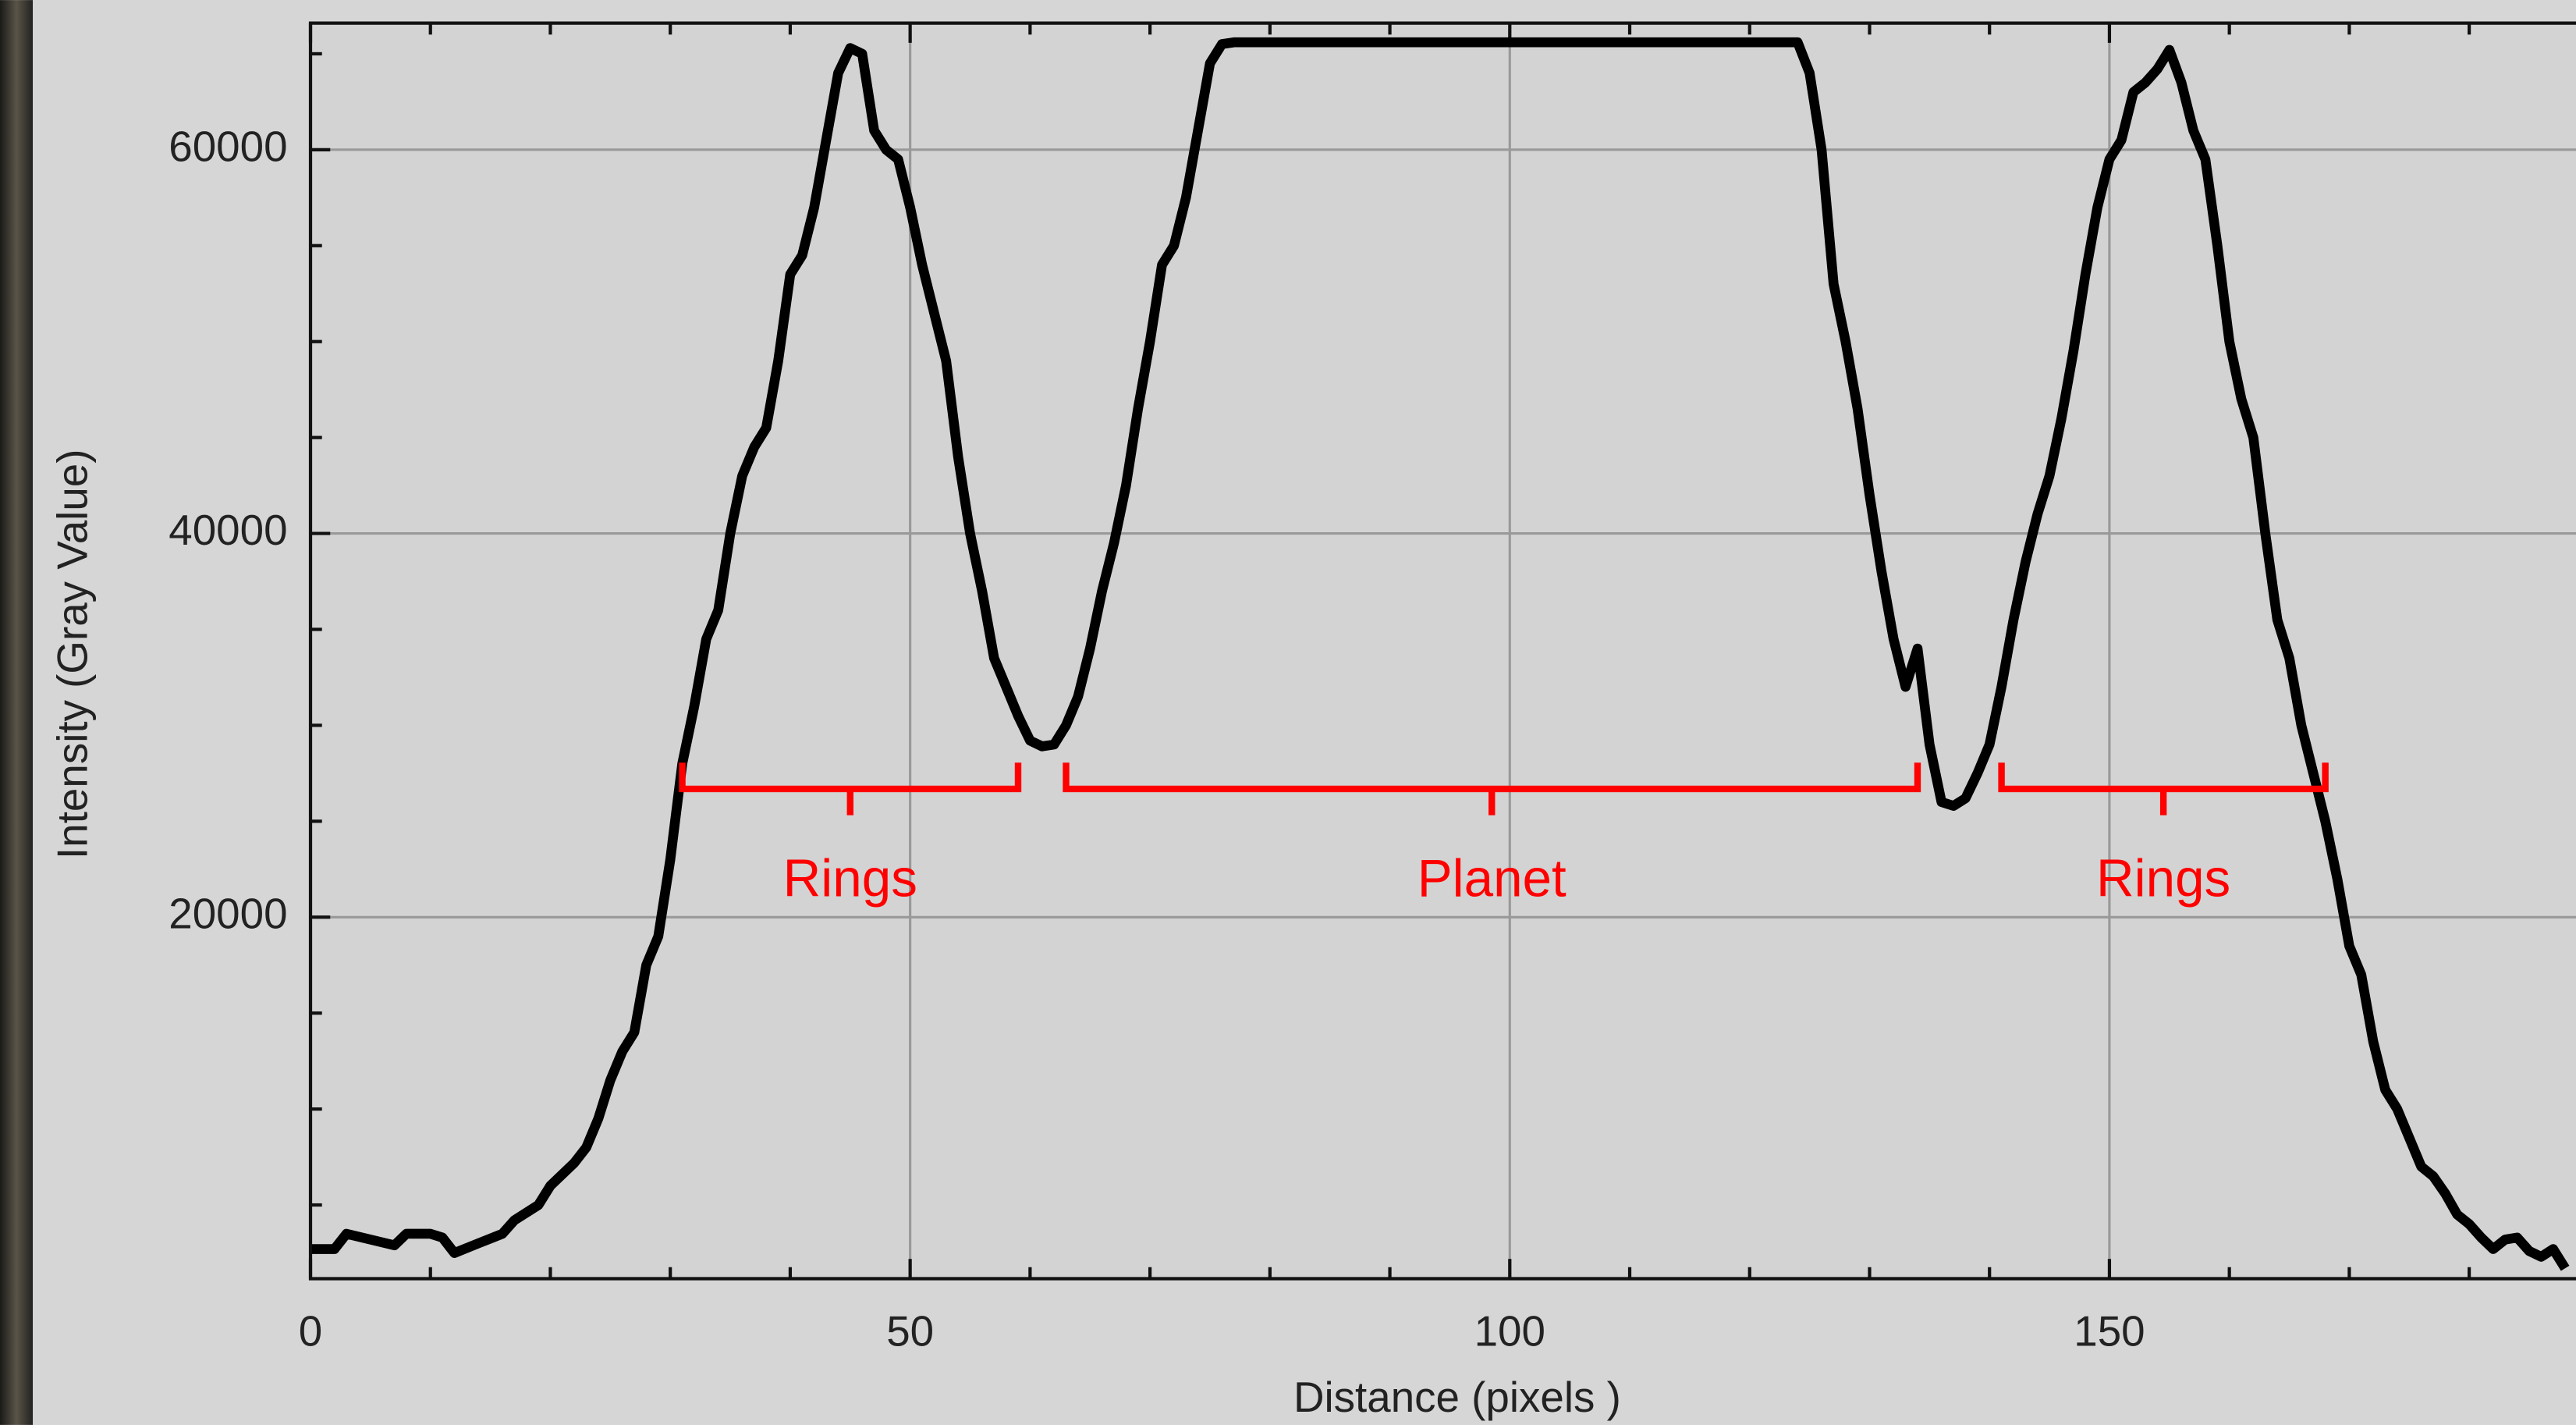  Describe the element at coordinates (1457, 1397) in the screenshot. I see `x-axis-label: Distance (pixels )` at that location.